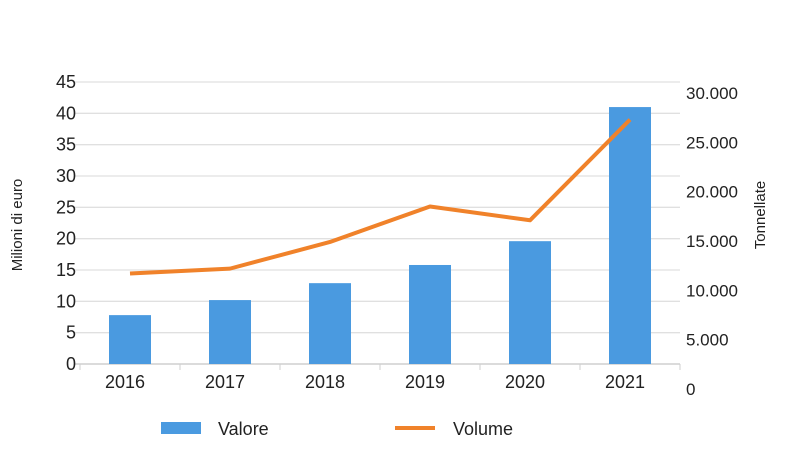 The image size is (801, 467). Describe the element at coordinates (712, 290) in the screenshot. I see `right-tick-label: 10.000` at that location.